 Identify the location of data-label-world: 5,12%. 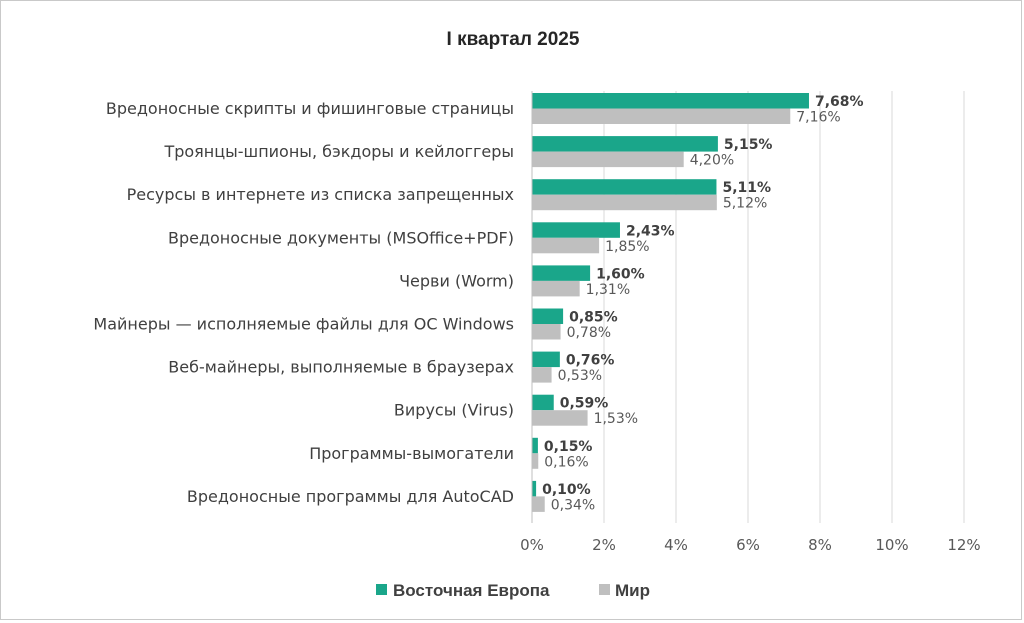
(745, 204).